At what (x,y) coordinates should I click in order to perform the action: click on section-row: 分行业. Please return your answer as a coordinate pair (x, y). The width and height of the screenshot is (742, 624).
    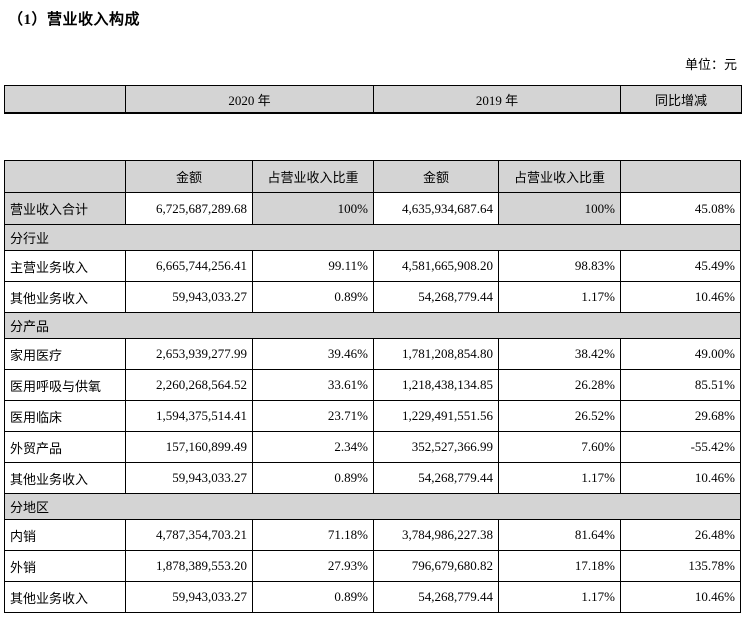
    Looking at the image, I should click on (372, 237).